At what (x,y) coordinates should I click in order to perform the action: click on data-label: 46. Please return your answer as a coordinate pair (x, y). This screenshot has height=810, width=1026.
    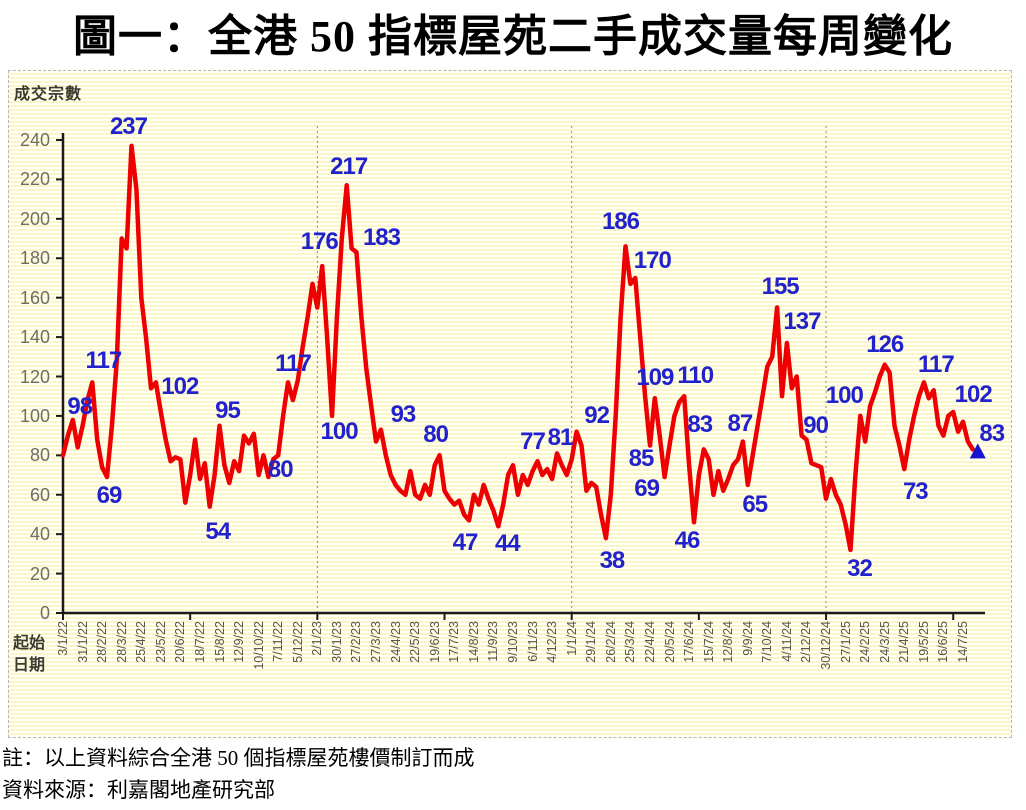
    Looking at the image, I should click on (687, 541).